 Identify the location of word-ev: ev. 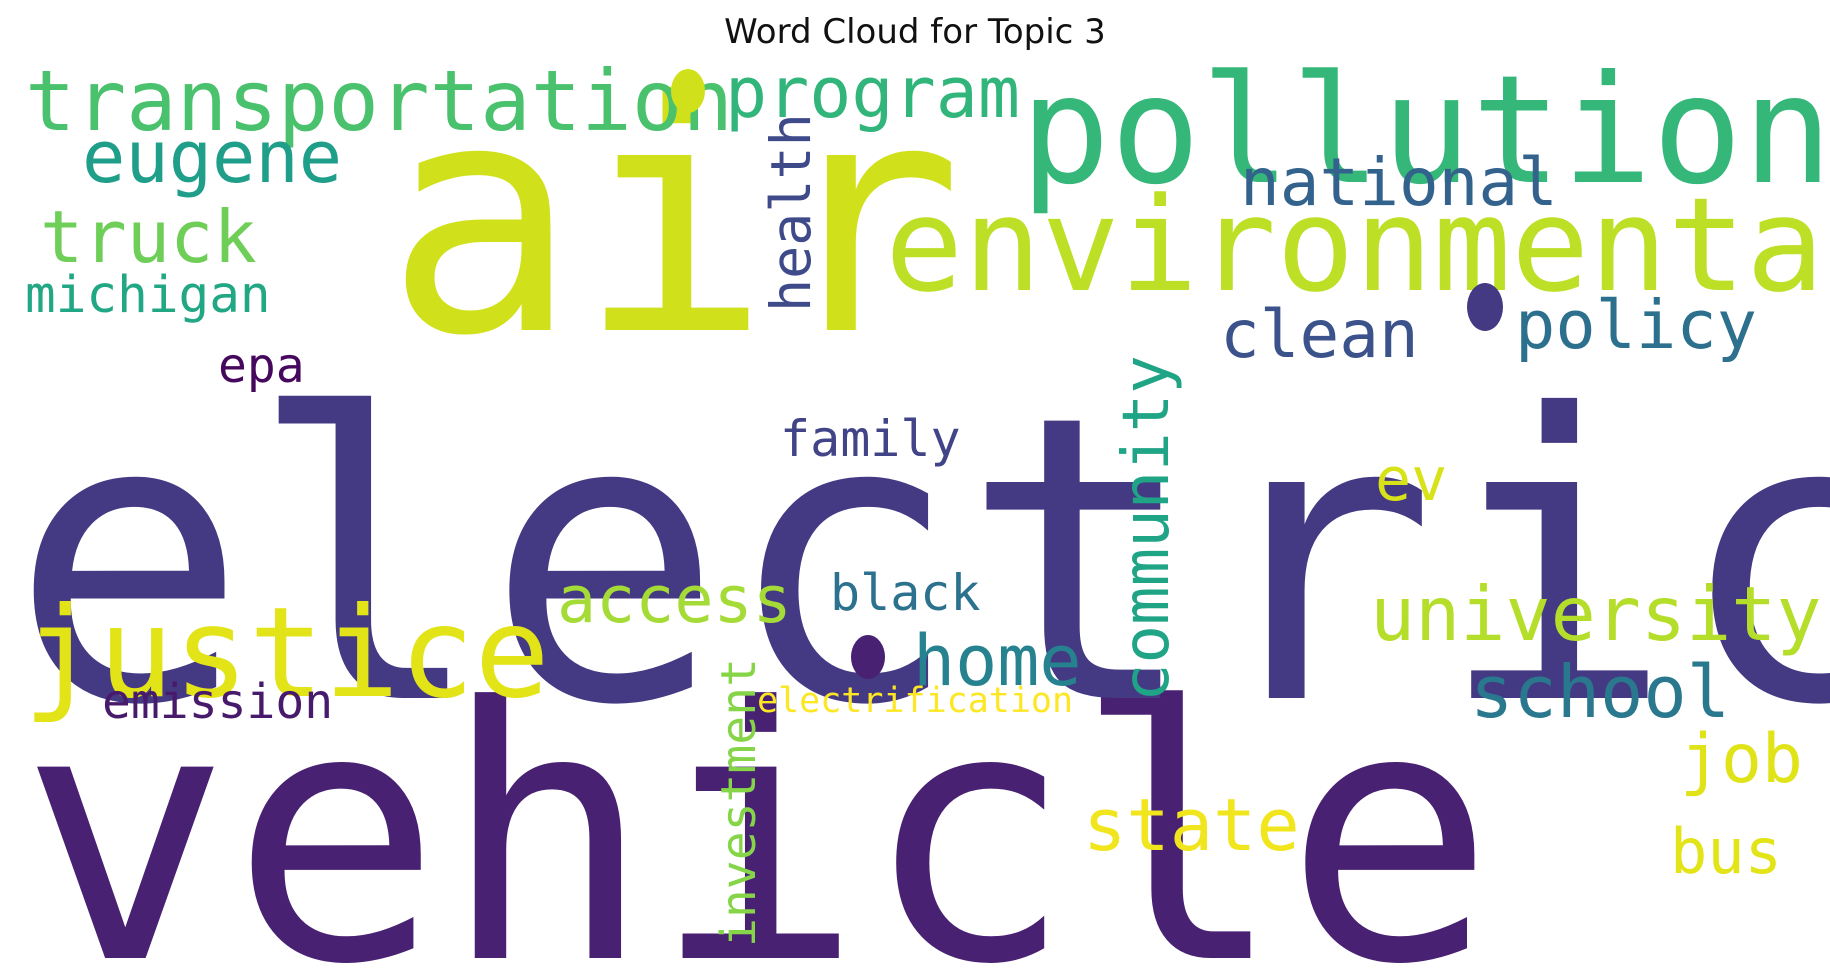
(1411, 480).